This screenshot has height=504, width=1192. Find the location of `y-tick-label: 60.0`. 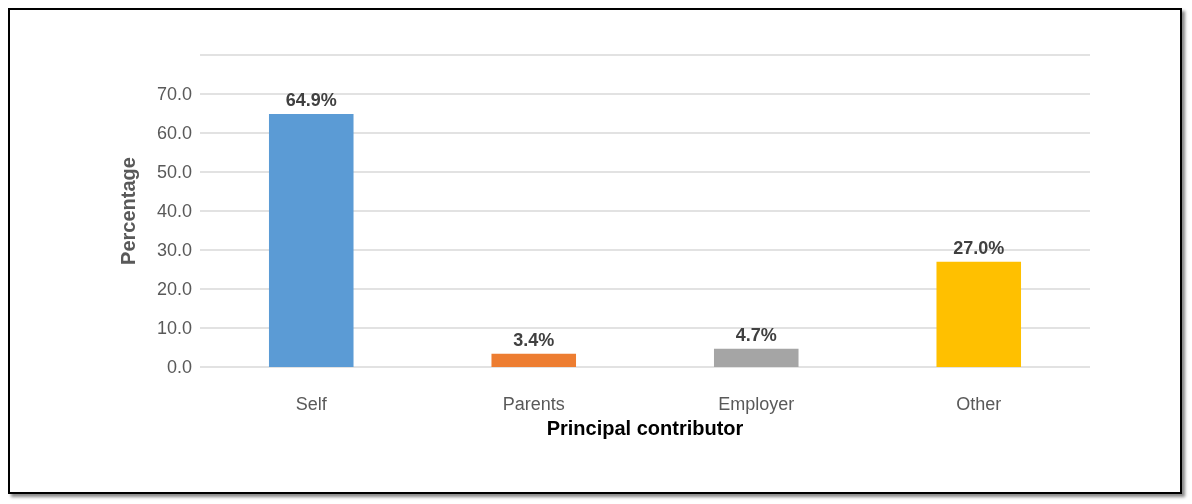

y-tick-label: 60.0 is located at coordinates (174, 133).